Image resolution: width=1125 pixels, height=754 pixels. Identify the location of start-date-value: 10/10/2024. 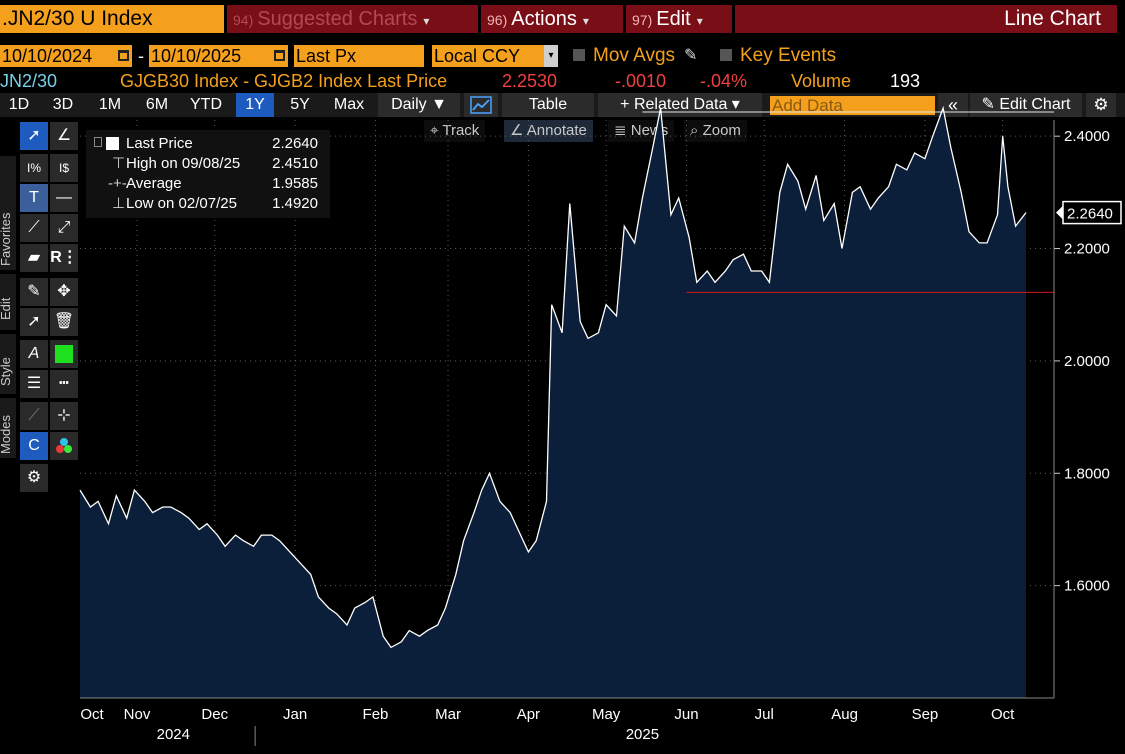
(47, 56).